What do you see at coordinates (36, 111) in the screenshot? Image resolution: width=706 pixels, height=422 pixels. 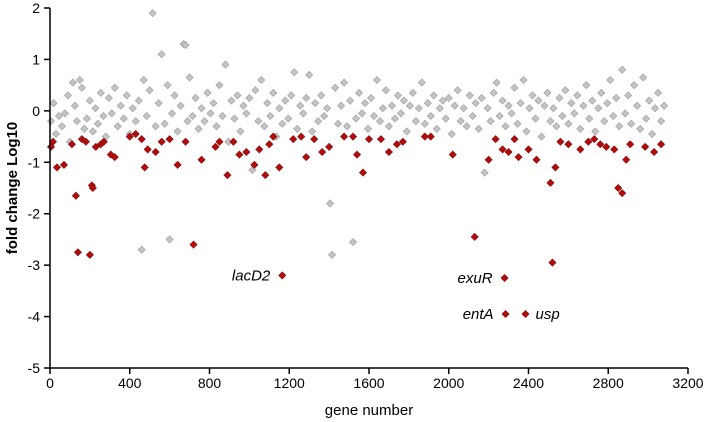 I see `y-tick-label: 0` at bounding box center [36, 111].